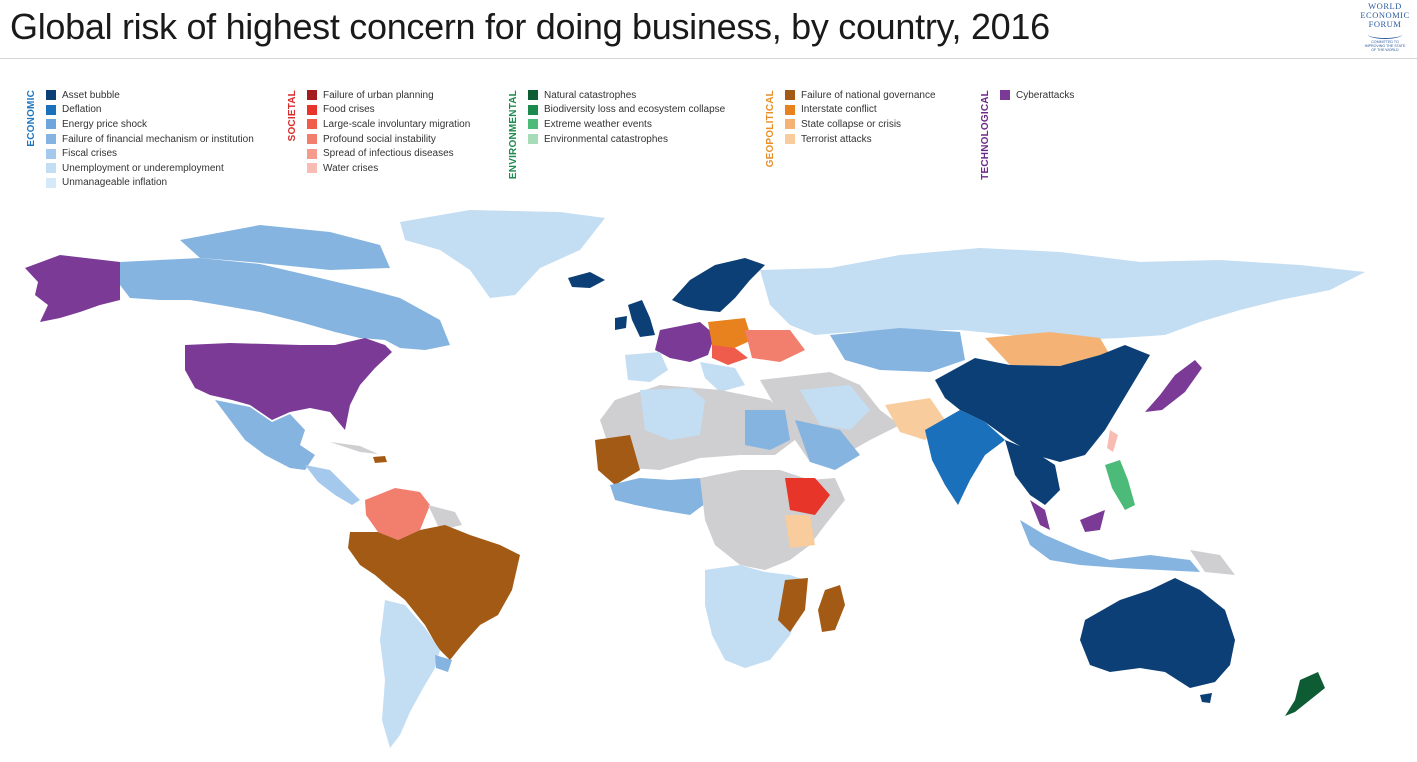  Describe the element at coordinates (443, 663) in the screenshot. I see `region-uruguay` at that location.